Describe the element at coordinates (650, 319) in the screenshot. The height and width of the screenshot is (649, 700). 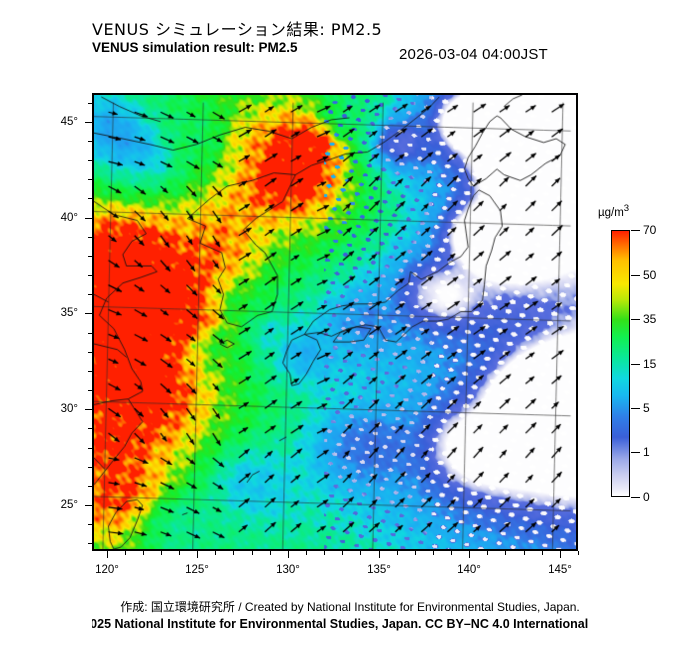
I see `colorbar-tick-label: 35` at that location.